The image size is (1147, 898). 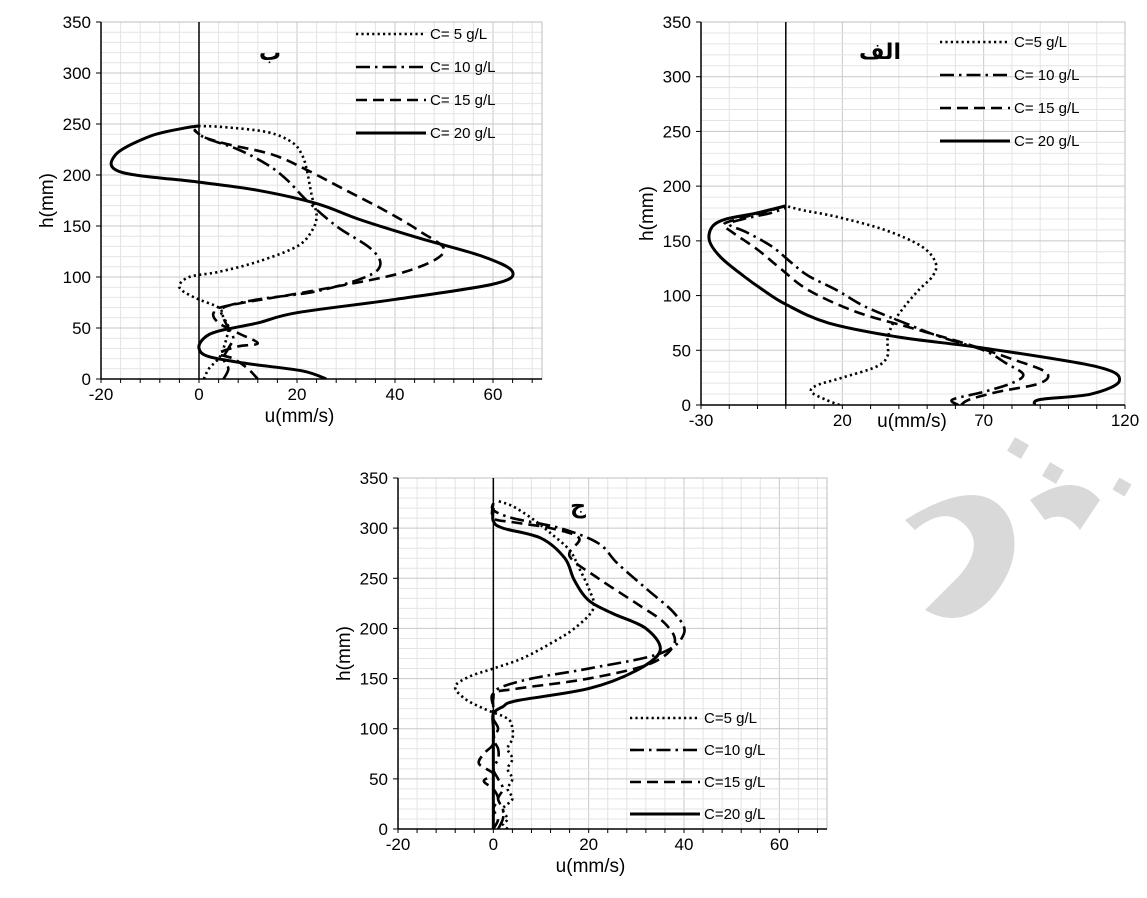 I want to click on legend: C=5 g/L C= 10 g/L C= 15 g/L C= 20 g/L, so click(x=1009, y=92).